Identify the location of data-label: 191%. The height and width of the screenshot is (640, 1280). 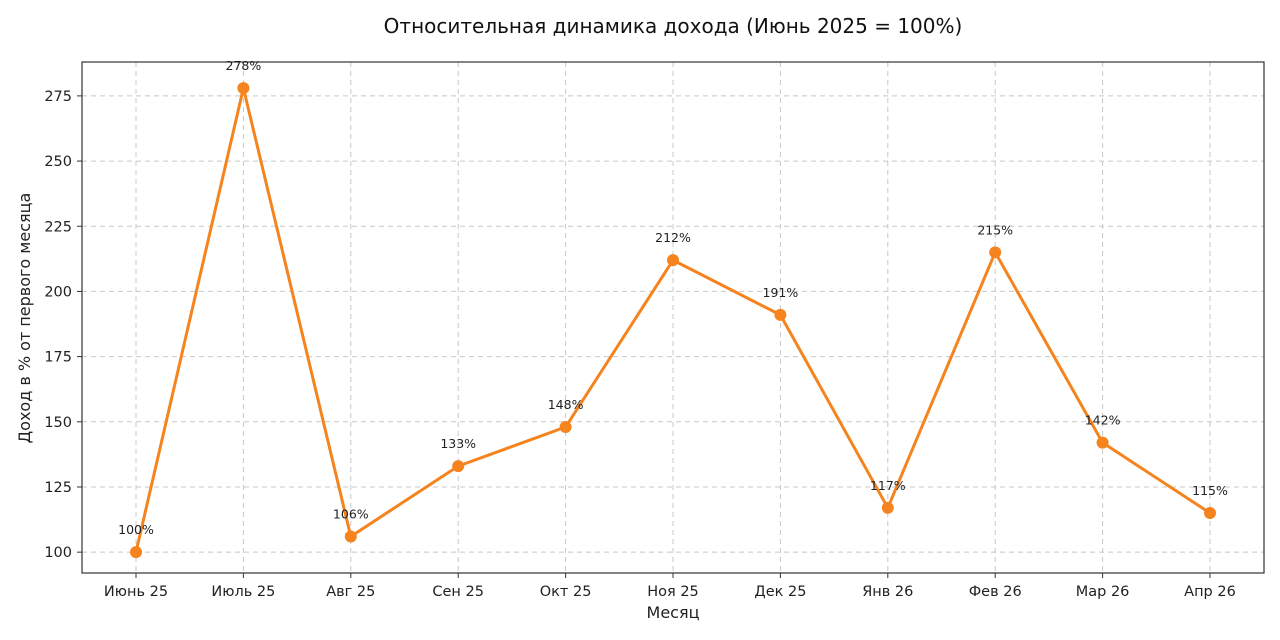
(781, 292).